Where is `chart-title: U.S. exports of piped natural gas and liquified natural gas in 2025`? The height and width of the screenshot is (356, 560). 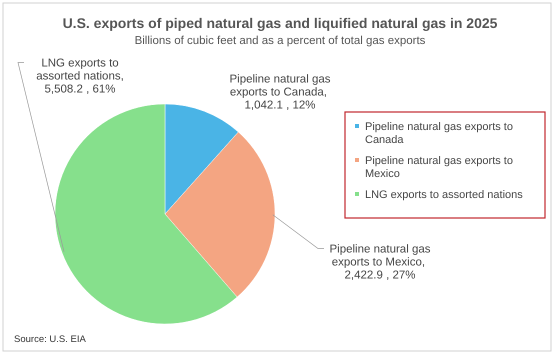 chart-title: U.S. exports of piped natural gas and liquified natural gas in 2025 is located at coordinates (280, 23).